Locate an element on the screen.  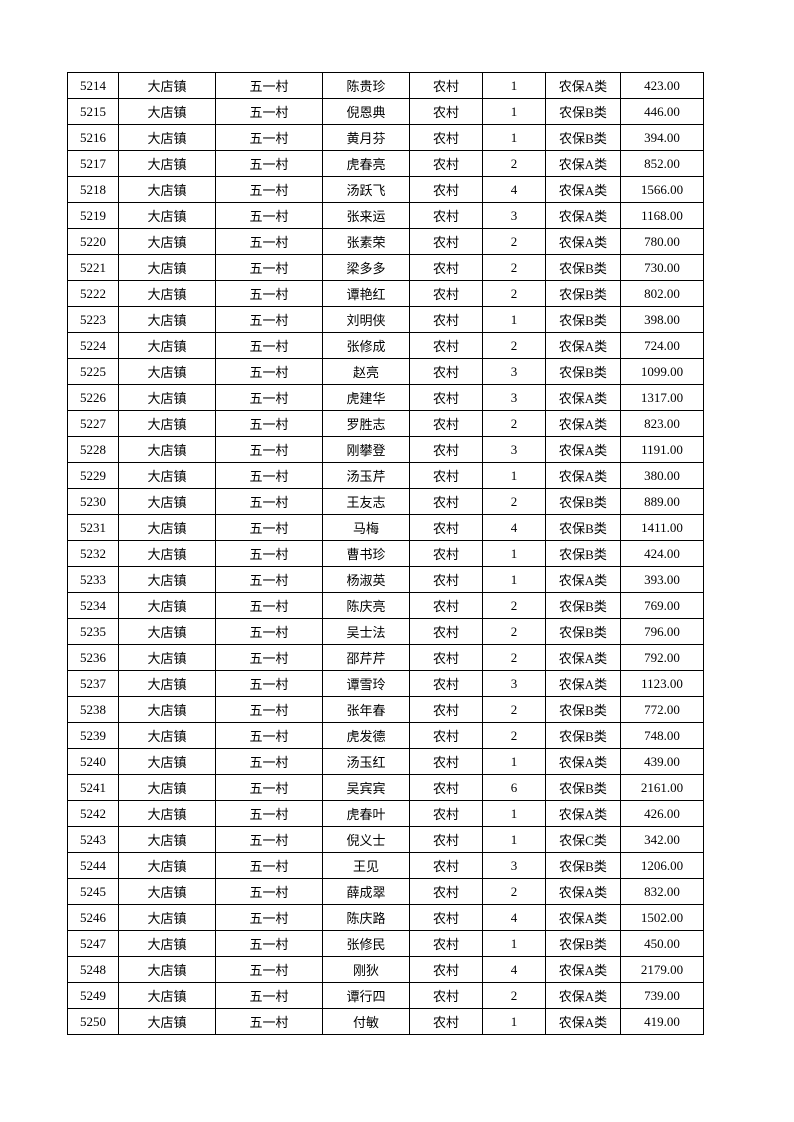
amount: 342.00 is located at coordinates (662, 839).